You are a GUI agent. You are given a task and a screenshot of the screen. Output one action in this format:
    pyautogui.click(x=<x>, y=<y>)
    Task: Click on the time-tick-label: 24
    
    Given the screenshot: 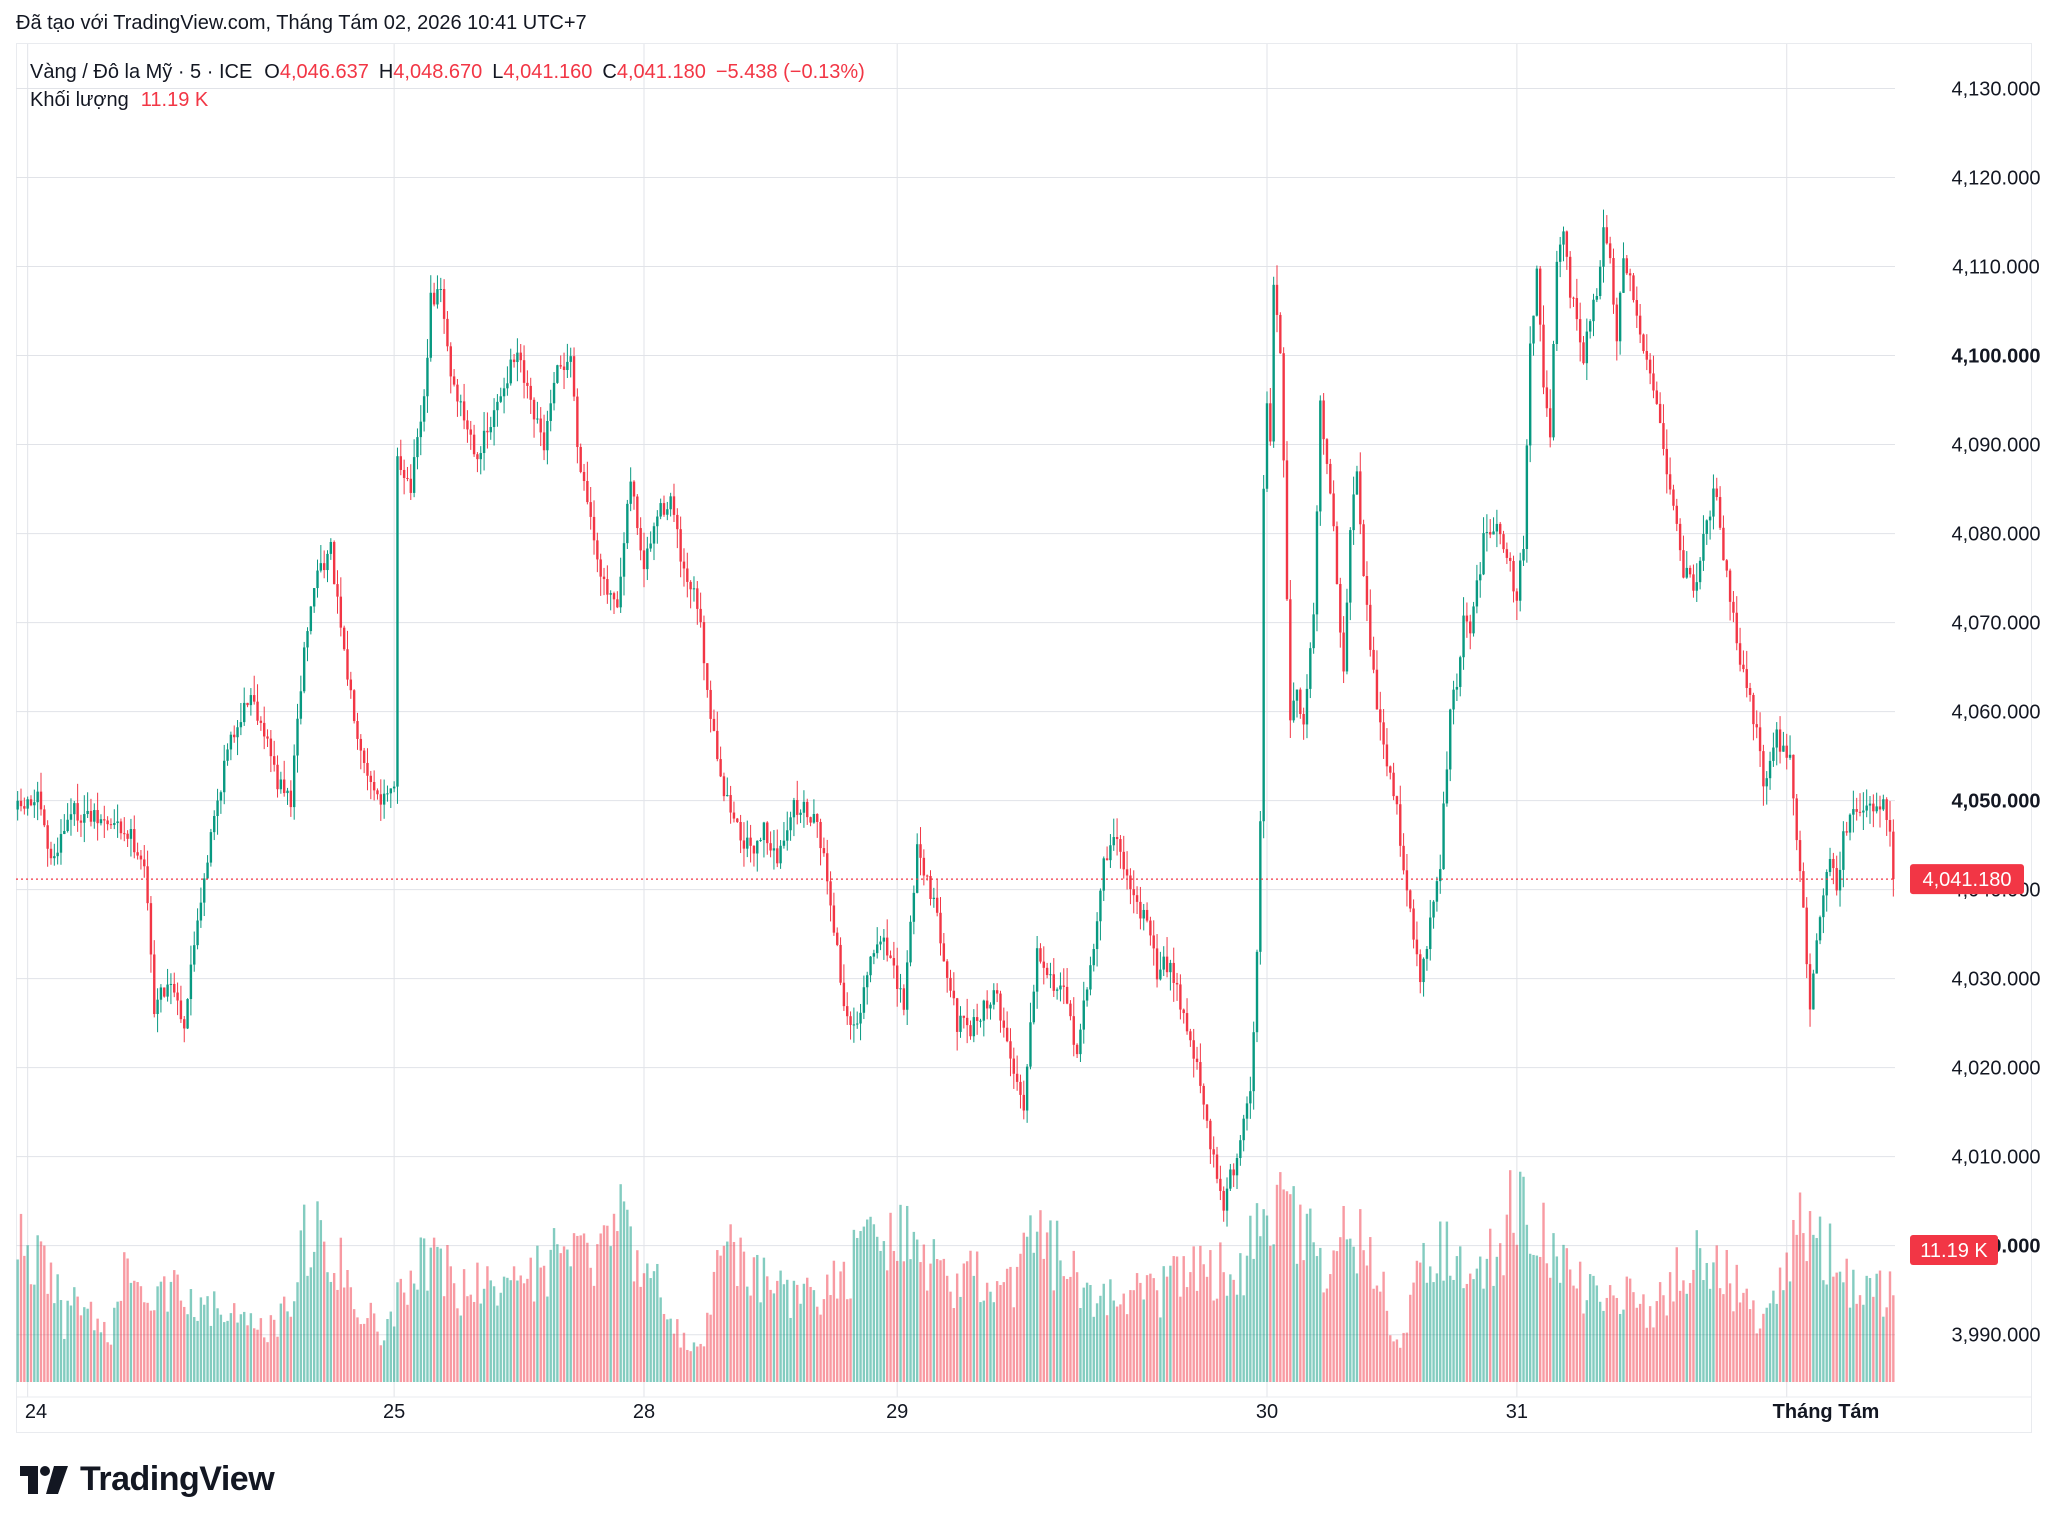 What is the action you would take?
    pyautogui.click(x=36, y=1412)
    